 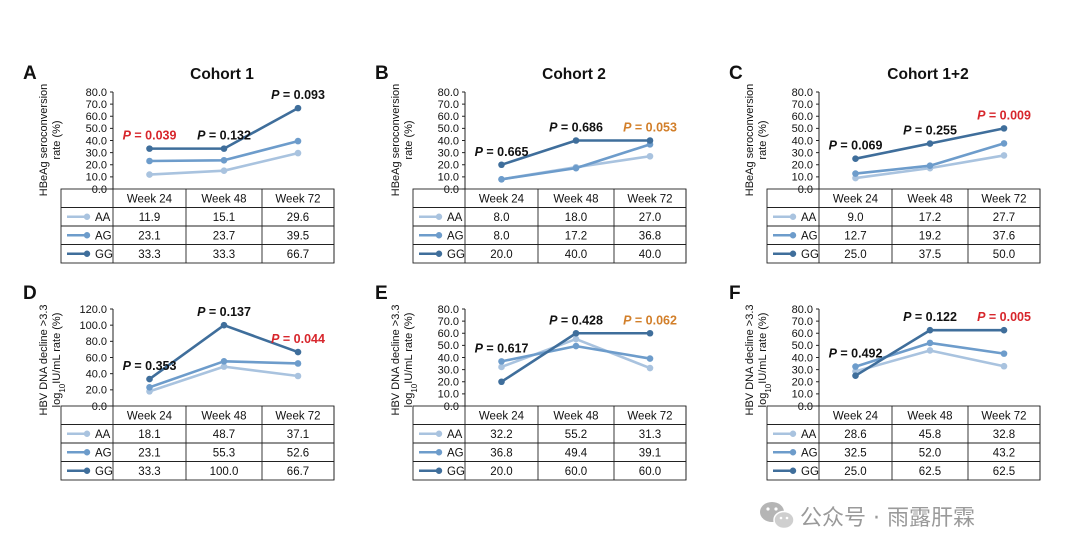 I want to click on panel-letter: F, so click(x=735, y=293).